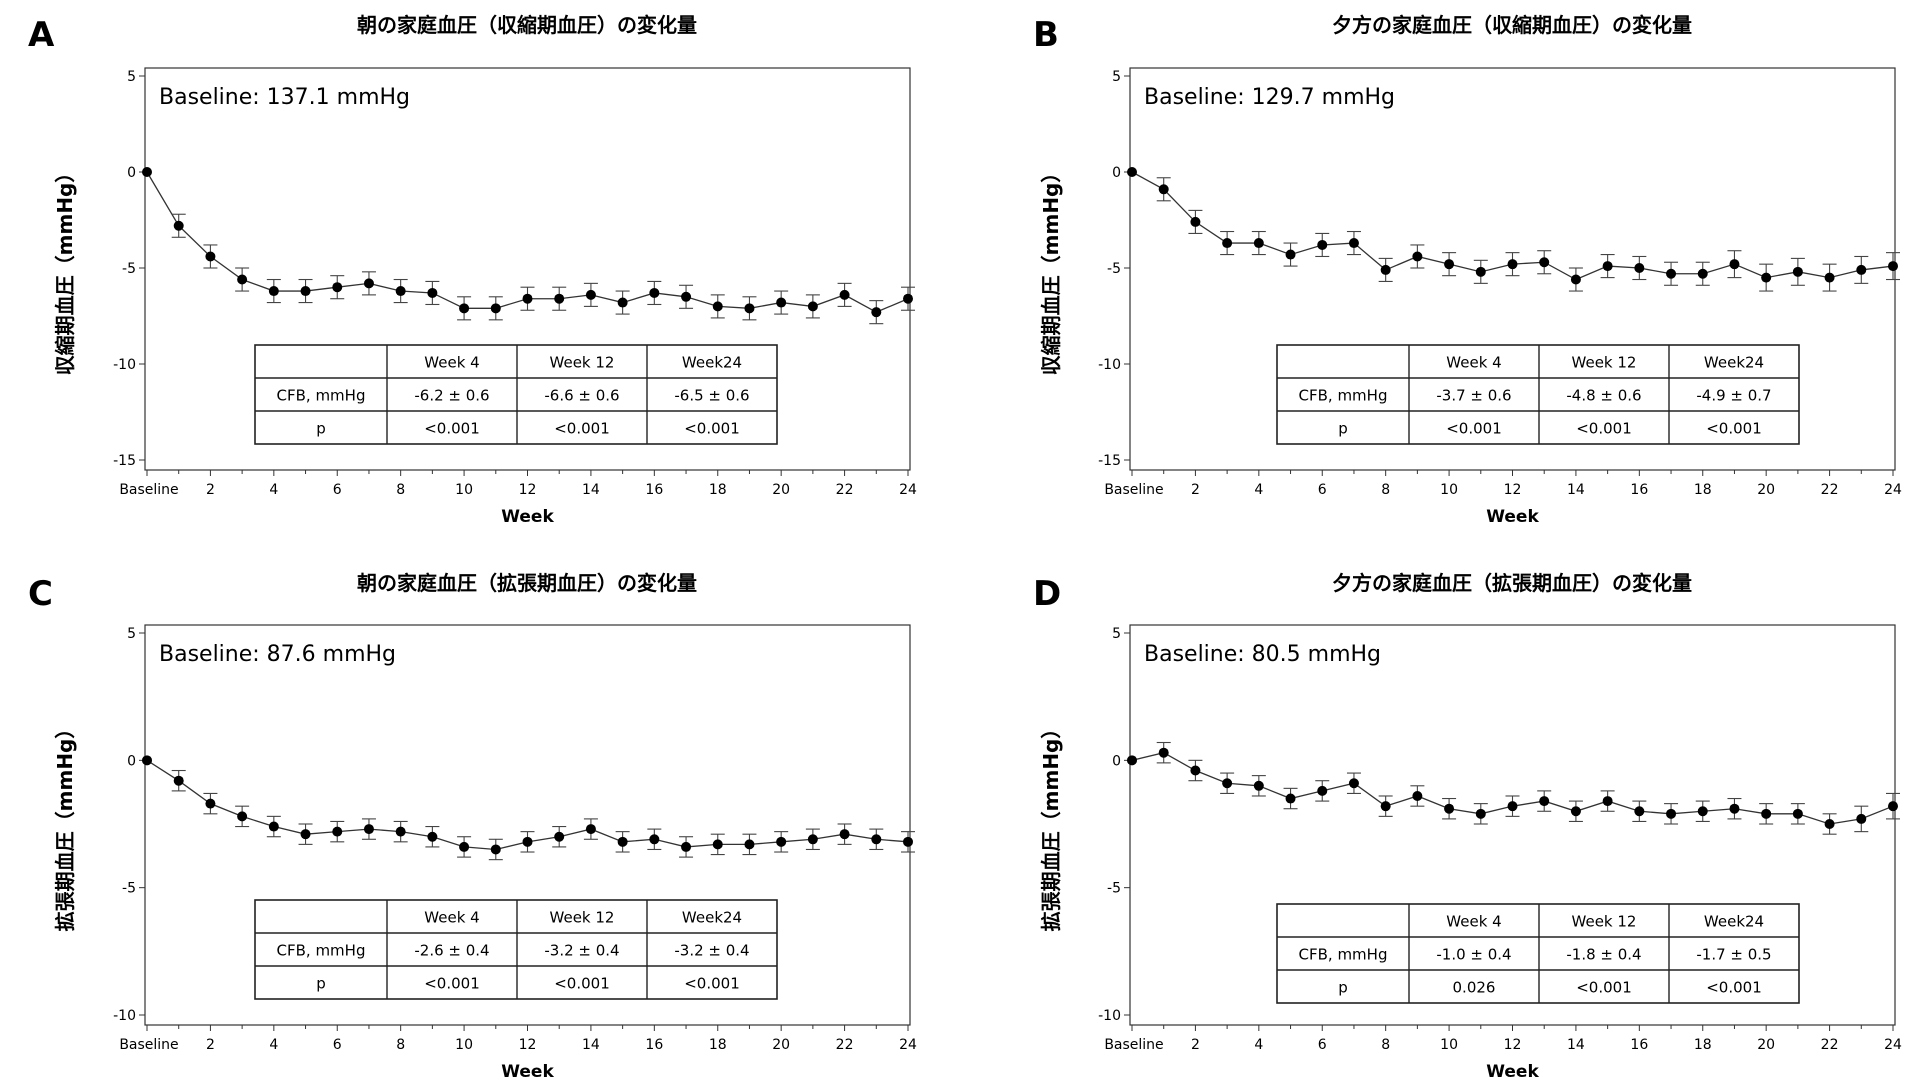 The width and height of the screenshot is (1920, 1080). Describe the element at coordinates (1473, 396) in the screenshot. I see `table-cell: -3.7 ± 0.6` at that location.